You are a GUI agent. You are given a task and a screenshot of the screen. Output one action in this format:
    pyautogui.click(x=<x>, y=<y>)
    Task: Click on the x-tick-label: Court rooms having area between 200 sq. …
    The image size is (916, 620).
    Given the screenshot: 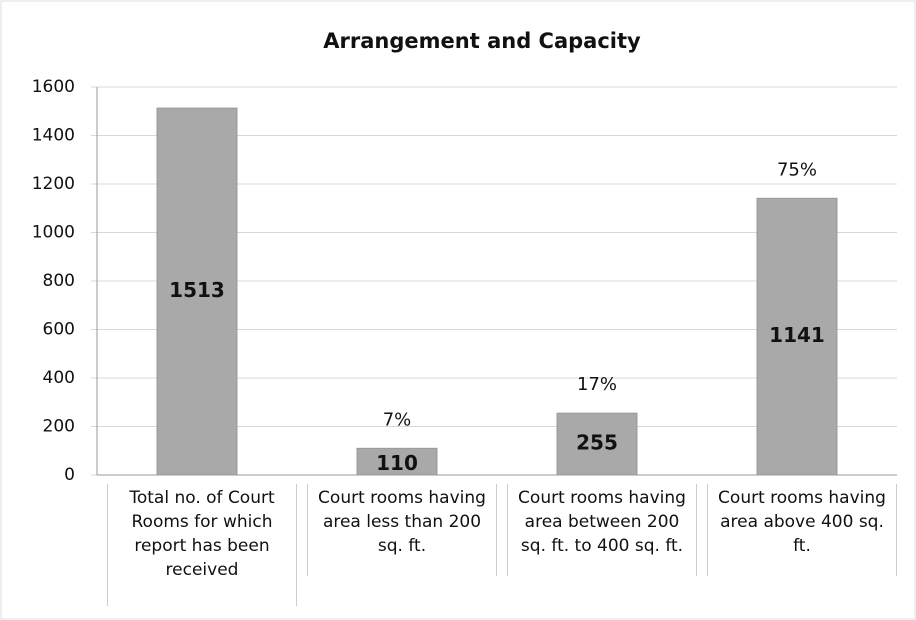 What is the action you would take?
    pyautogui.click(x=602, y=530)
    